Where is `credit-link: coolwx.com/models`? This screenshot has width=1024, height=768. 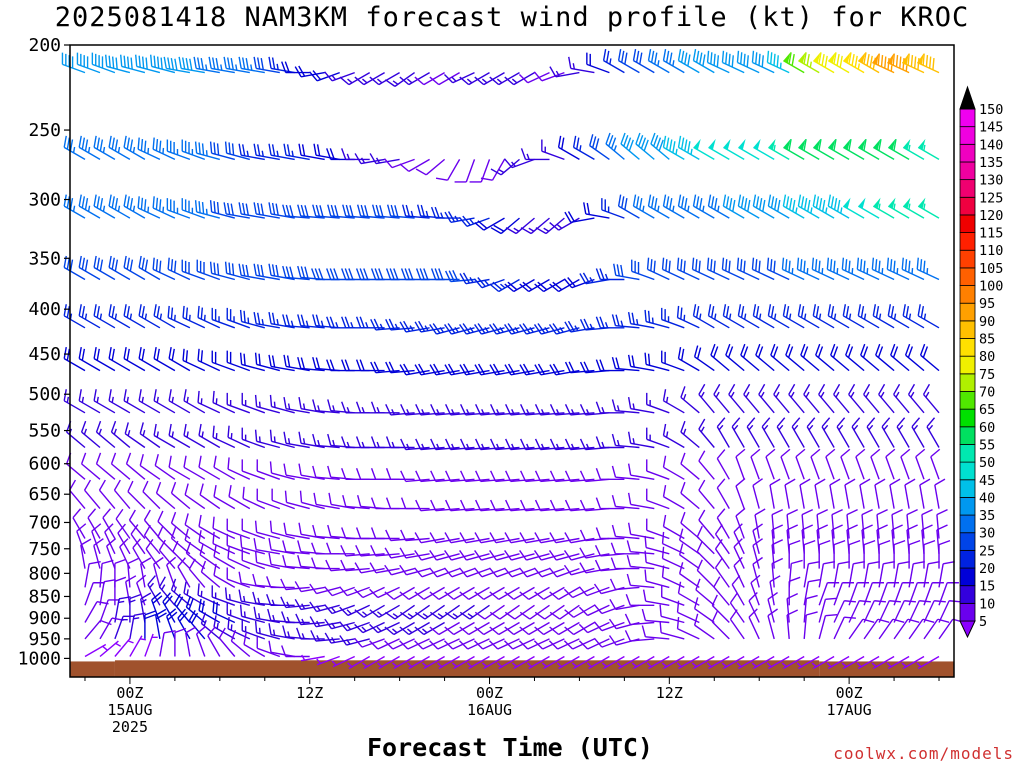
credit-link: coolwx.com/models is located at coordinates (923, 753).